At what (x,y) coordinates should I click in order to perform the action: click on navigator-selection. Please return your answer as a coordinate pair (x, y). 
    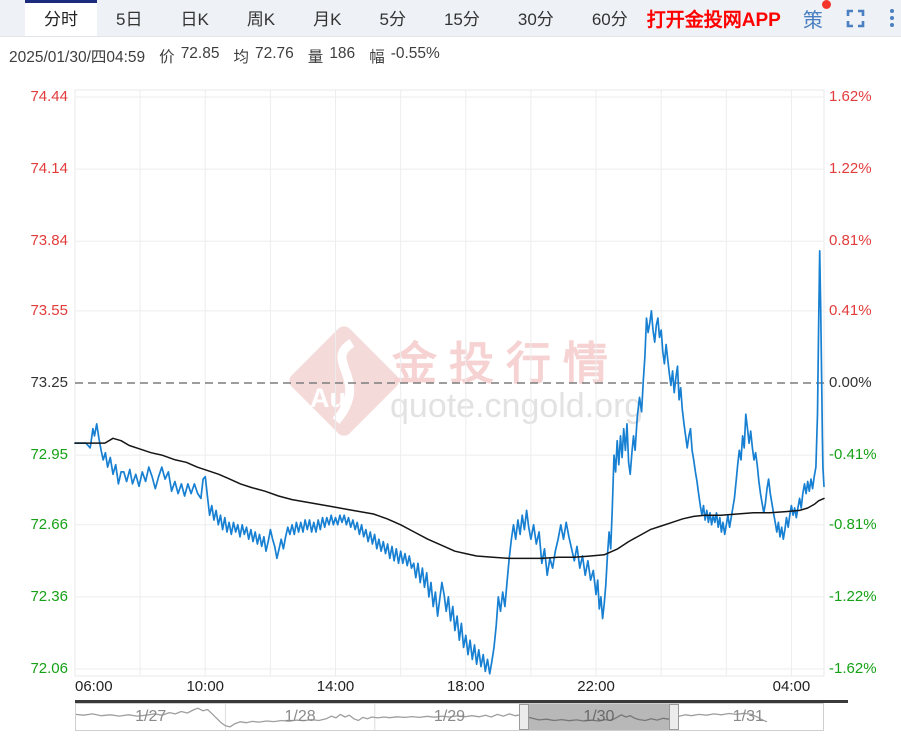
    Looking at the image, I should click on (599, 717).